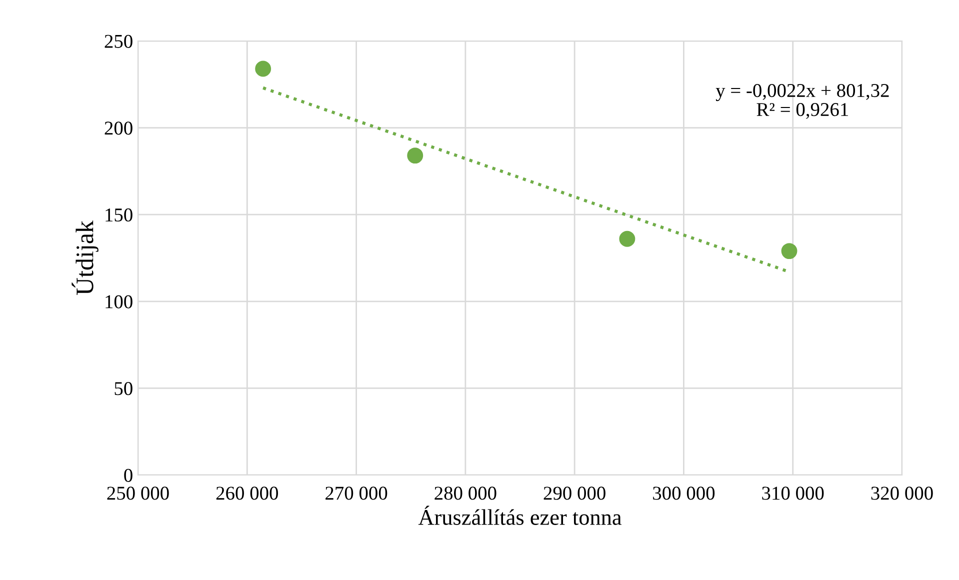 The width and height of the screenshot is (959, 580). I want to click on y-tick-label: 0, so click(128, 475).